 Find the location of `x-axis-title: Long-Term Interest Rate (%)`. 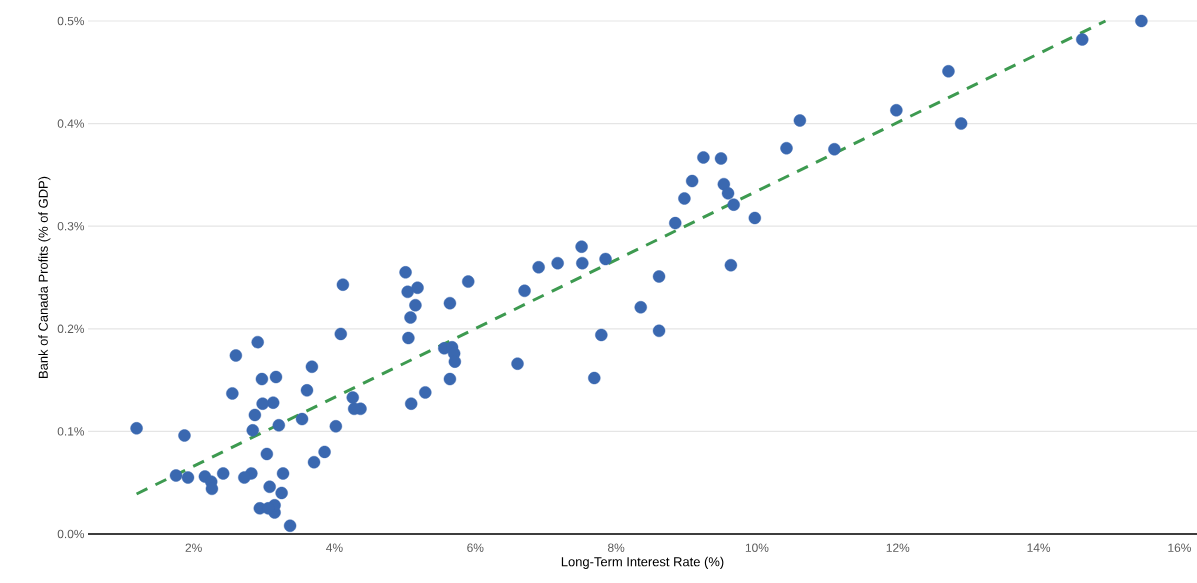

x-axis-title: Long-Term Interest Rate (%) is located at coordinates (642, 562).